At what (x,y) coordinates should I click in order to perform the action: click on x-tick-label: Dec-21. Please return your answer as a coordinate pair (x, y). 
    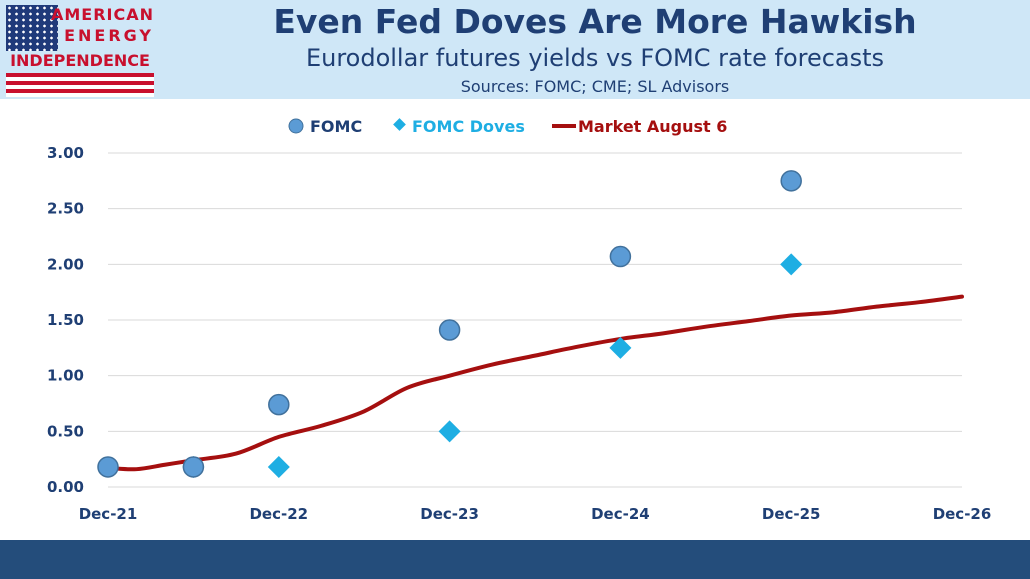
    Looking at the image, I should click on (108, 514).